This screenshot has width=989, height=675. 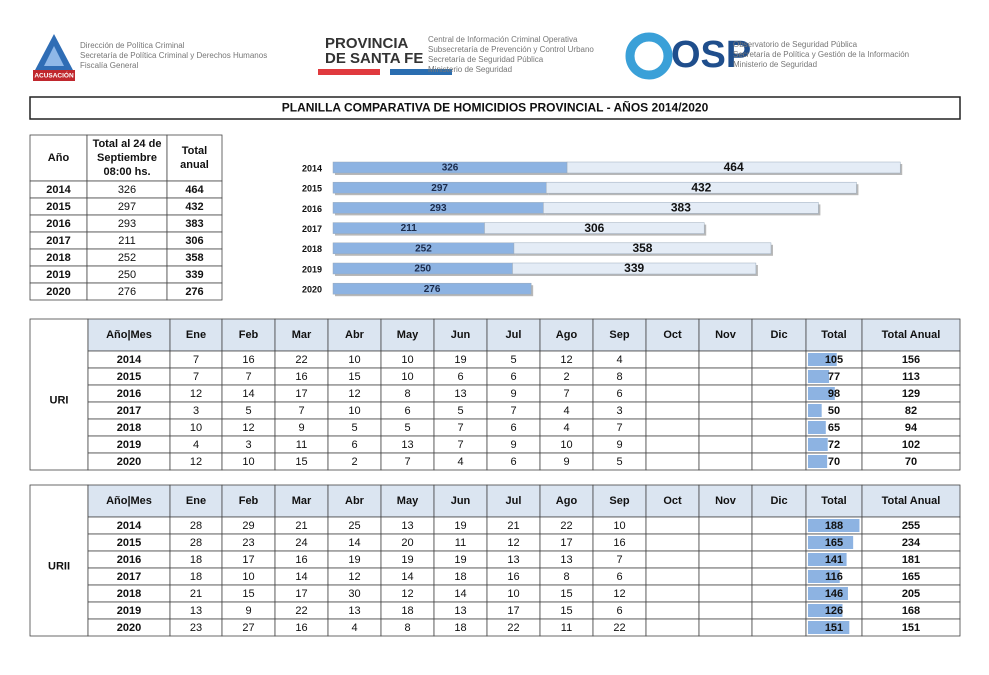 What do you see at coordinates (109, 65) in the screenshot?
I see `header-line: Fiscalía General` at bounding box center [109, 65].